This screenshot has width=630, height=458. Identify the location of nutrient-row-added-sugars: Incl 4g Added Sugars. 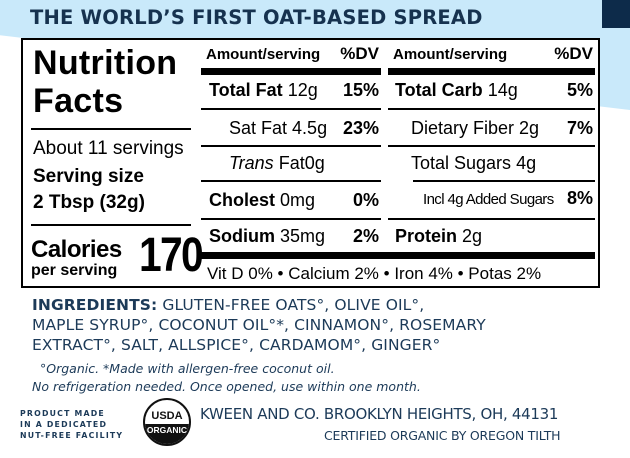
(488, 199).